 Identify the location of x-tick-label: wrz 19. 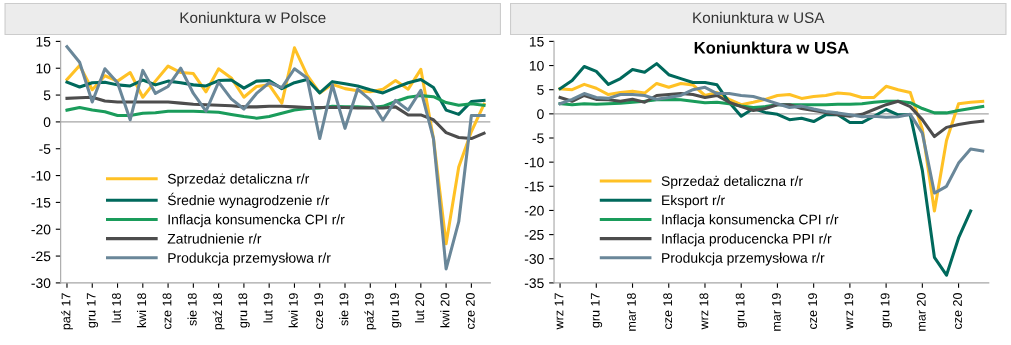
(849, 311).